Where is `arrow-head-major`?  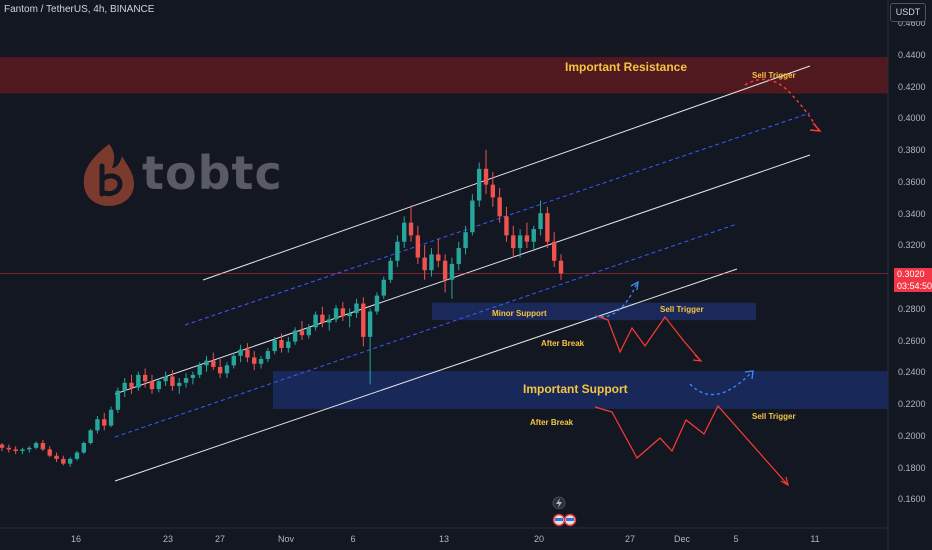 arrow-head-major is located at coordinates (749, 375).